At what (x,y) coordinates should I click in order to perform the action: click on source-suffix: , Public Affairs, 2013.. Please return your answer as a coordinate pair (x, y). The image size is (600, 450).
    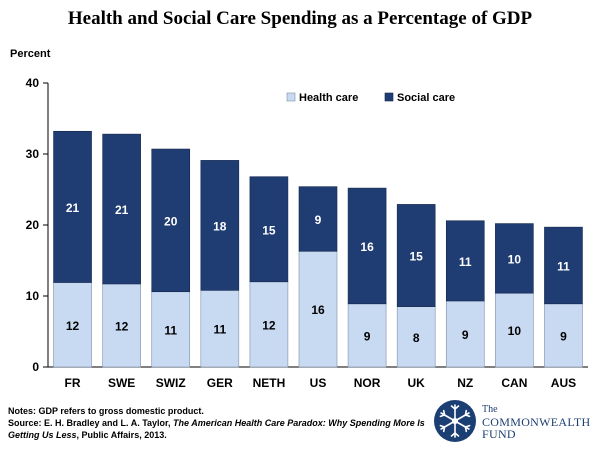
    Looking at the image, I should click on (121, 435).